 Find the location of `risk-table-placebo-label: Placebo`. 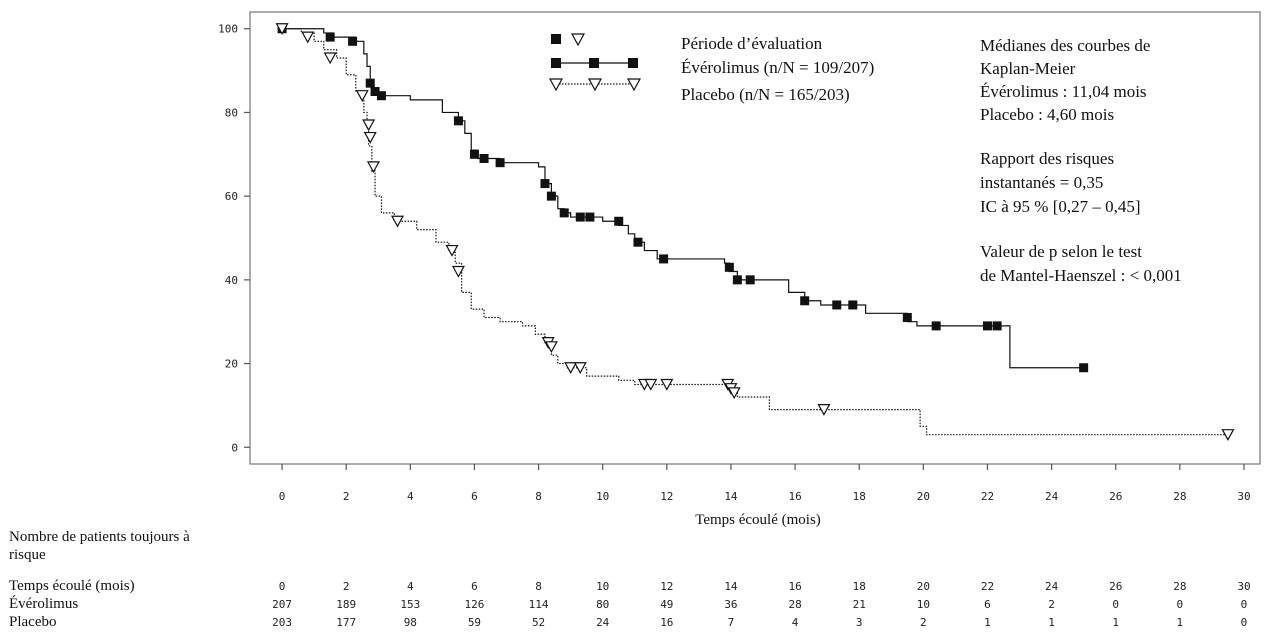

risk-table-placebo-label: Placebo is located at coordinates (32, 622).